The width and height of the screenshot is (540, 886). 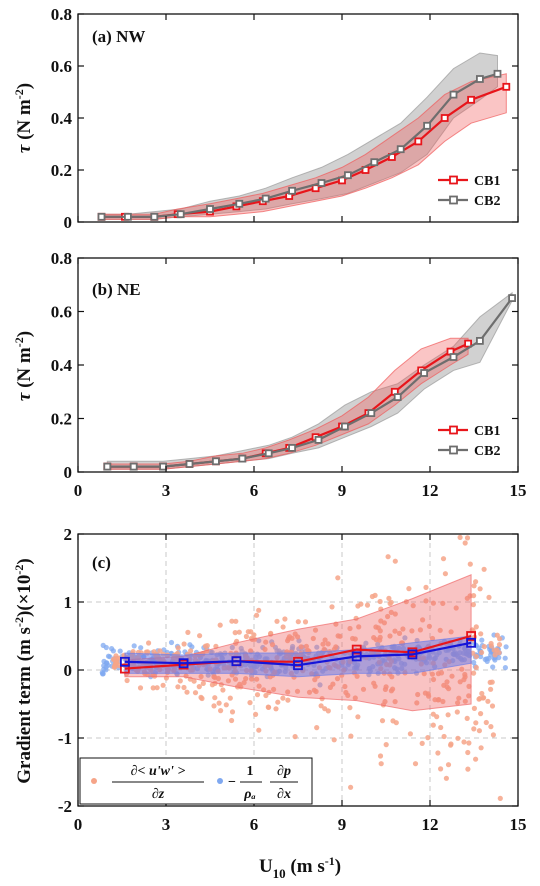 I want to click on series-line, so click(x=310, y=382).